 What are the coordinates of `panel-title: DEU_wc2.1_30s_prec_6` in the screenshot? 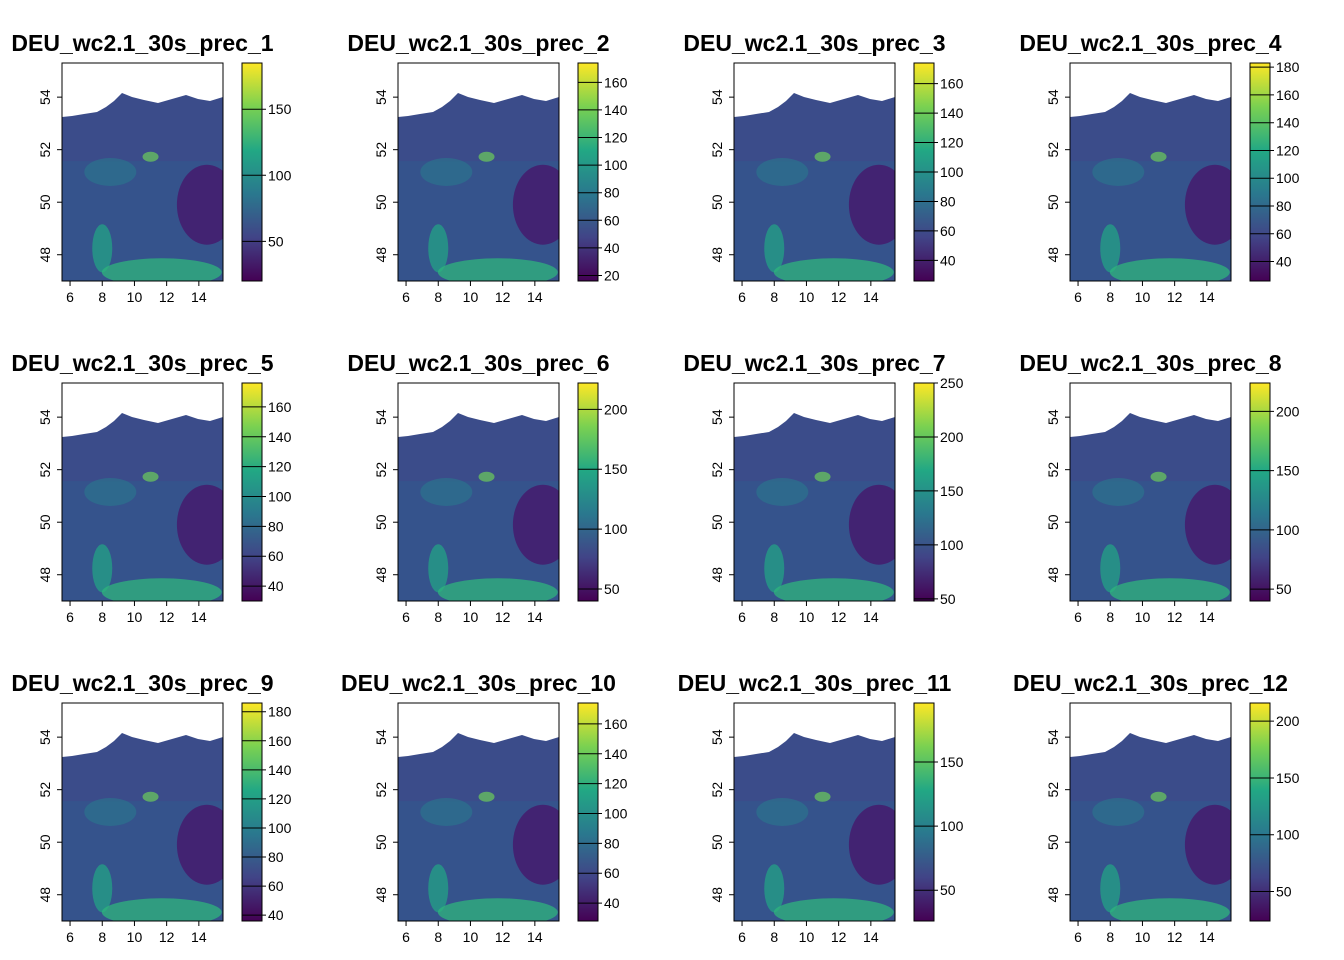 It's located at (478, 363).